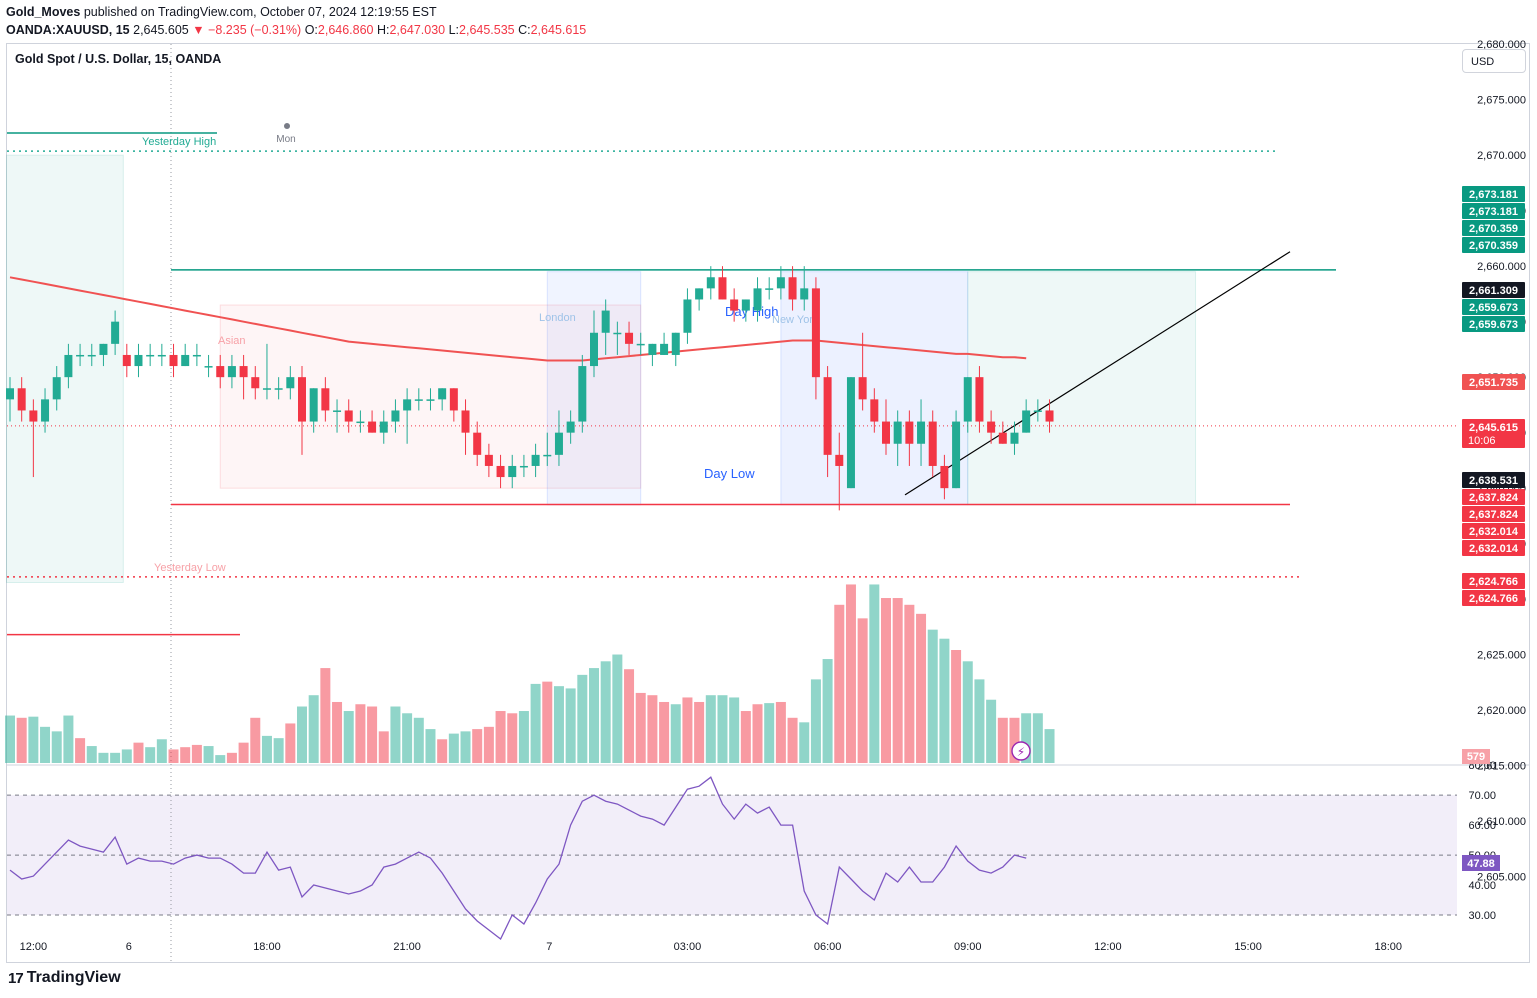 The width and height of the screenshot is (1537, 998). I want to click on low-value: 2,645.535, so click(487, 30).